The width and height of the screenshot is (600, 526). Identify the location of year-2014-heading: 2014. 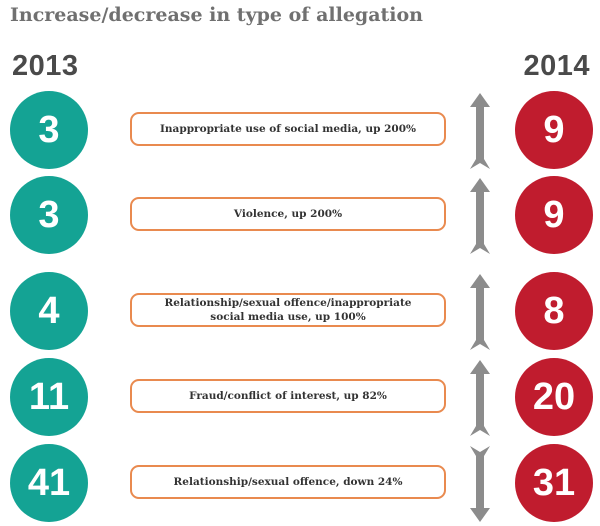
(556, 66).